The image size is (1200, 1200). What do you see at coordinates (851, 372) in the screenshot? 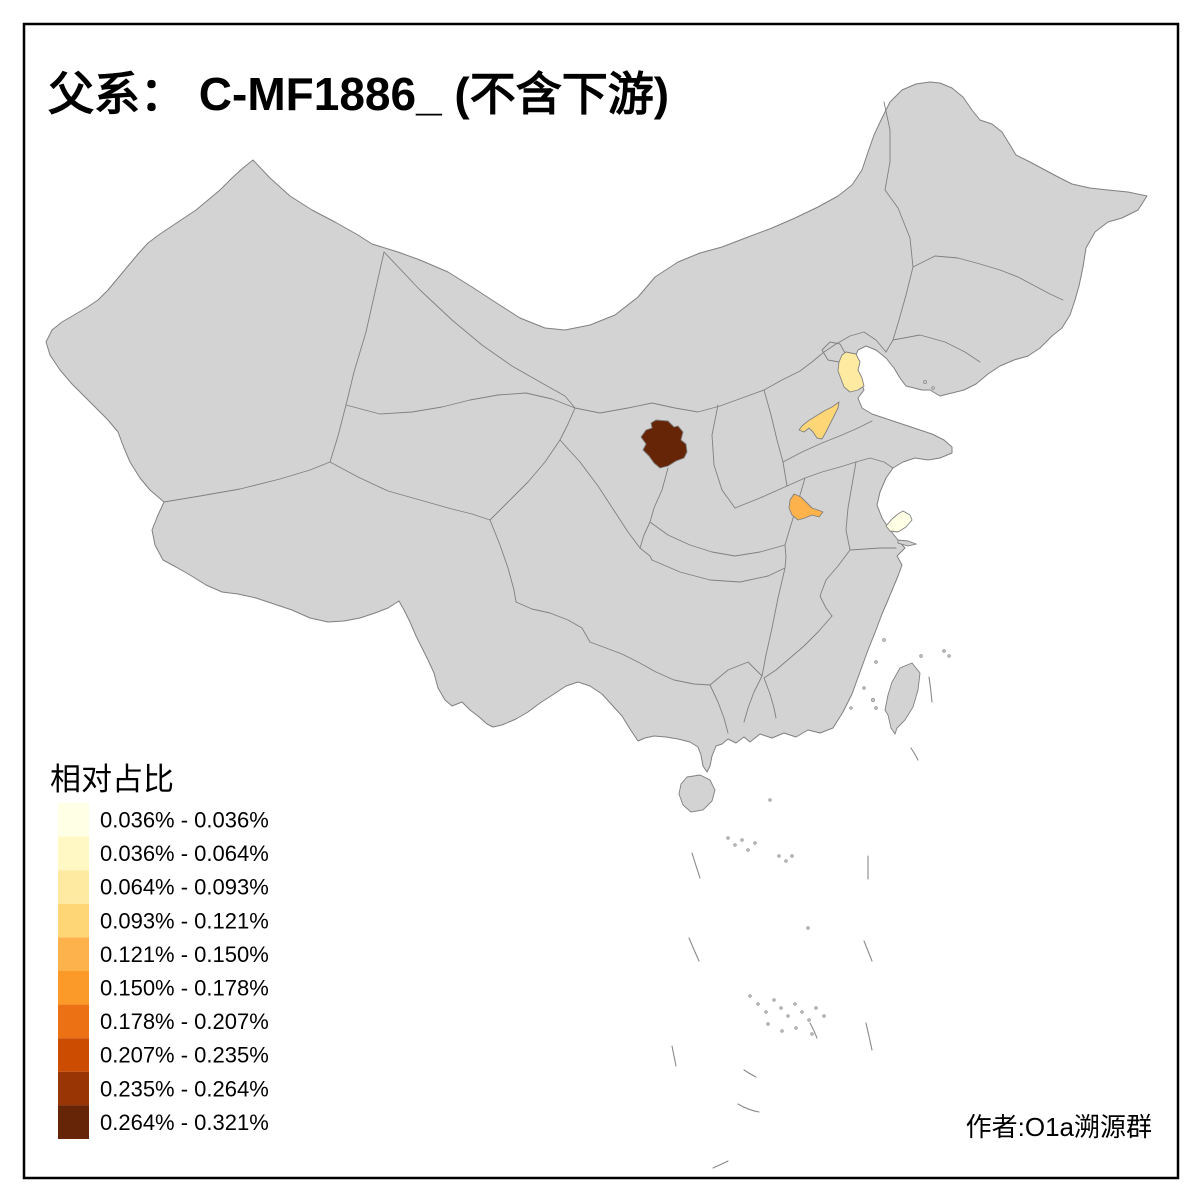
I see `region-tianjin-area` at bounding box center [851, 372].